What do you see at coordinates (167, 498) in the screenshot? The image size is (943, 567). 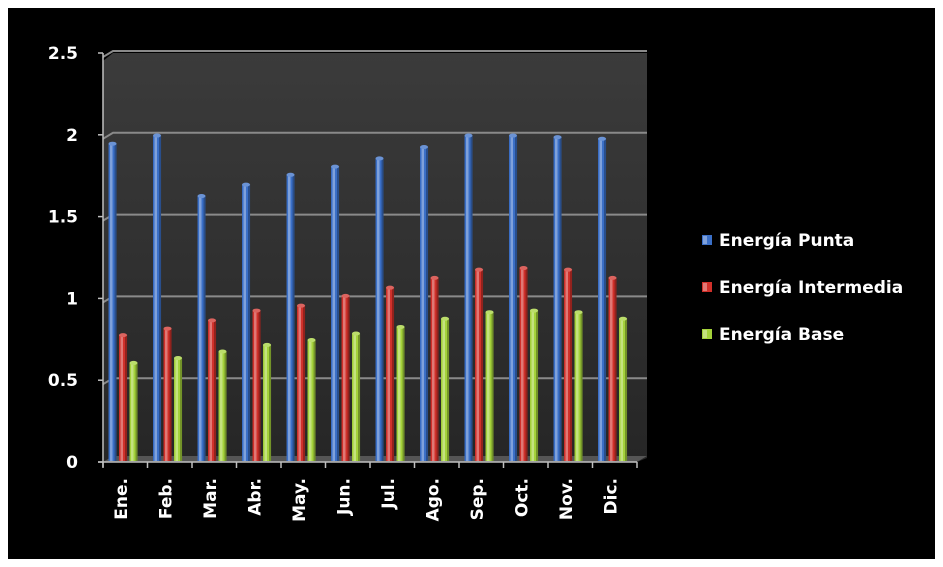 I see `x-tick-label: Feb.` at bounding box center [167, 498].